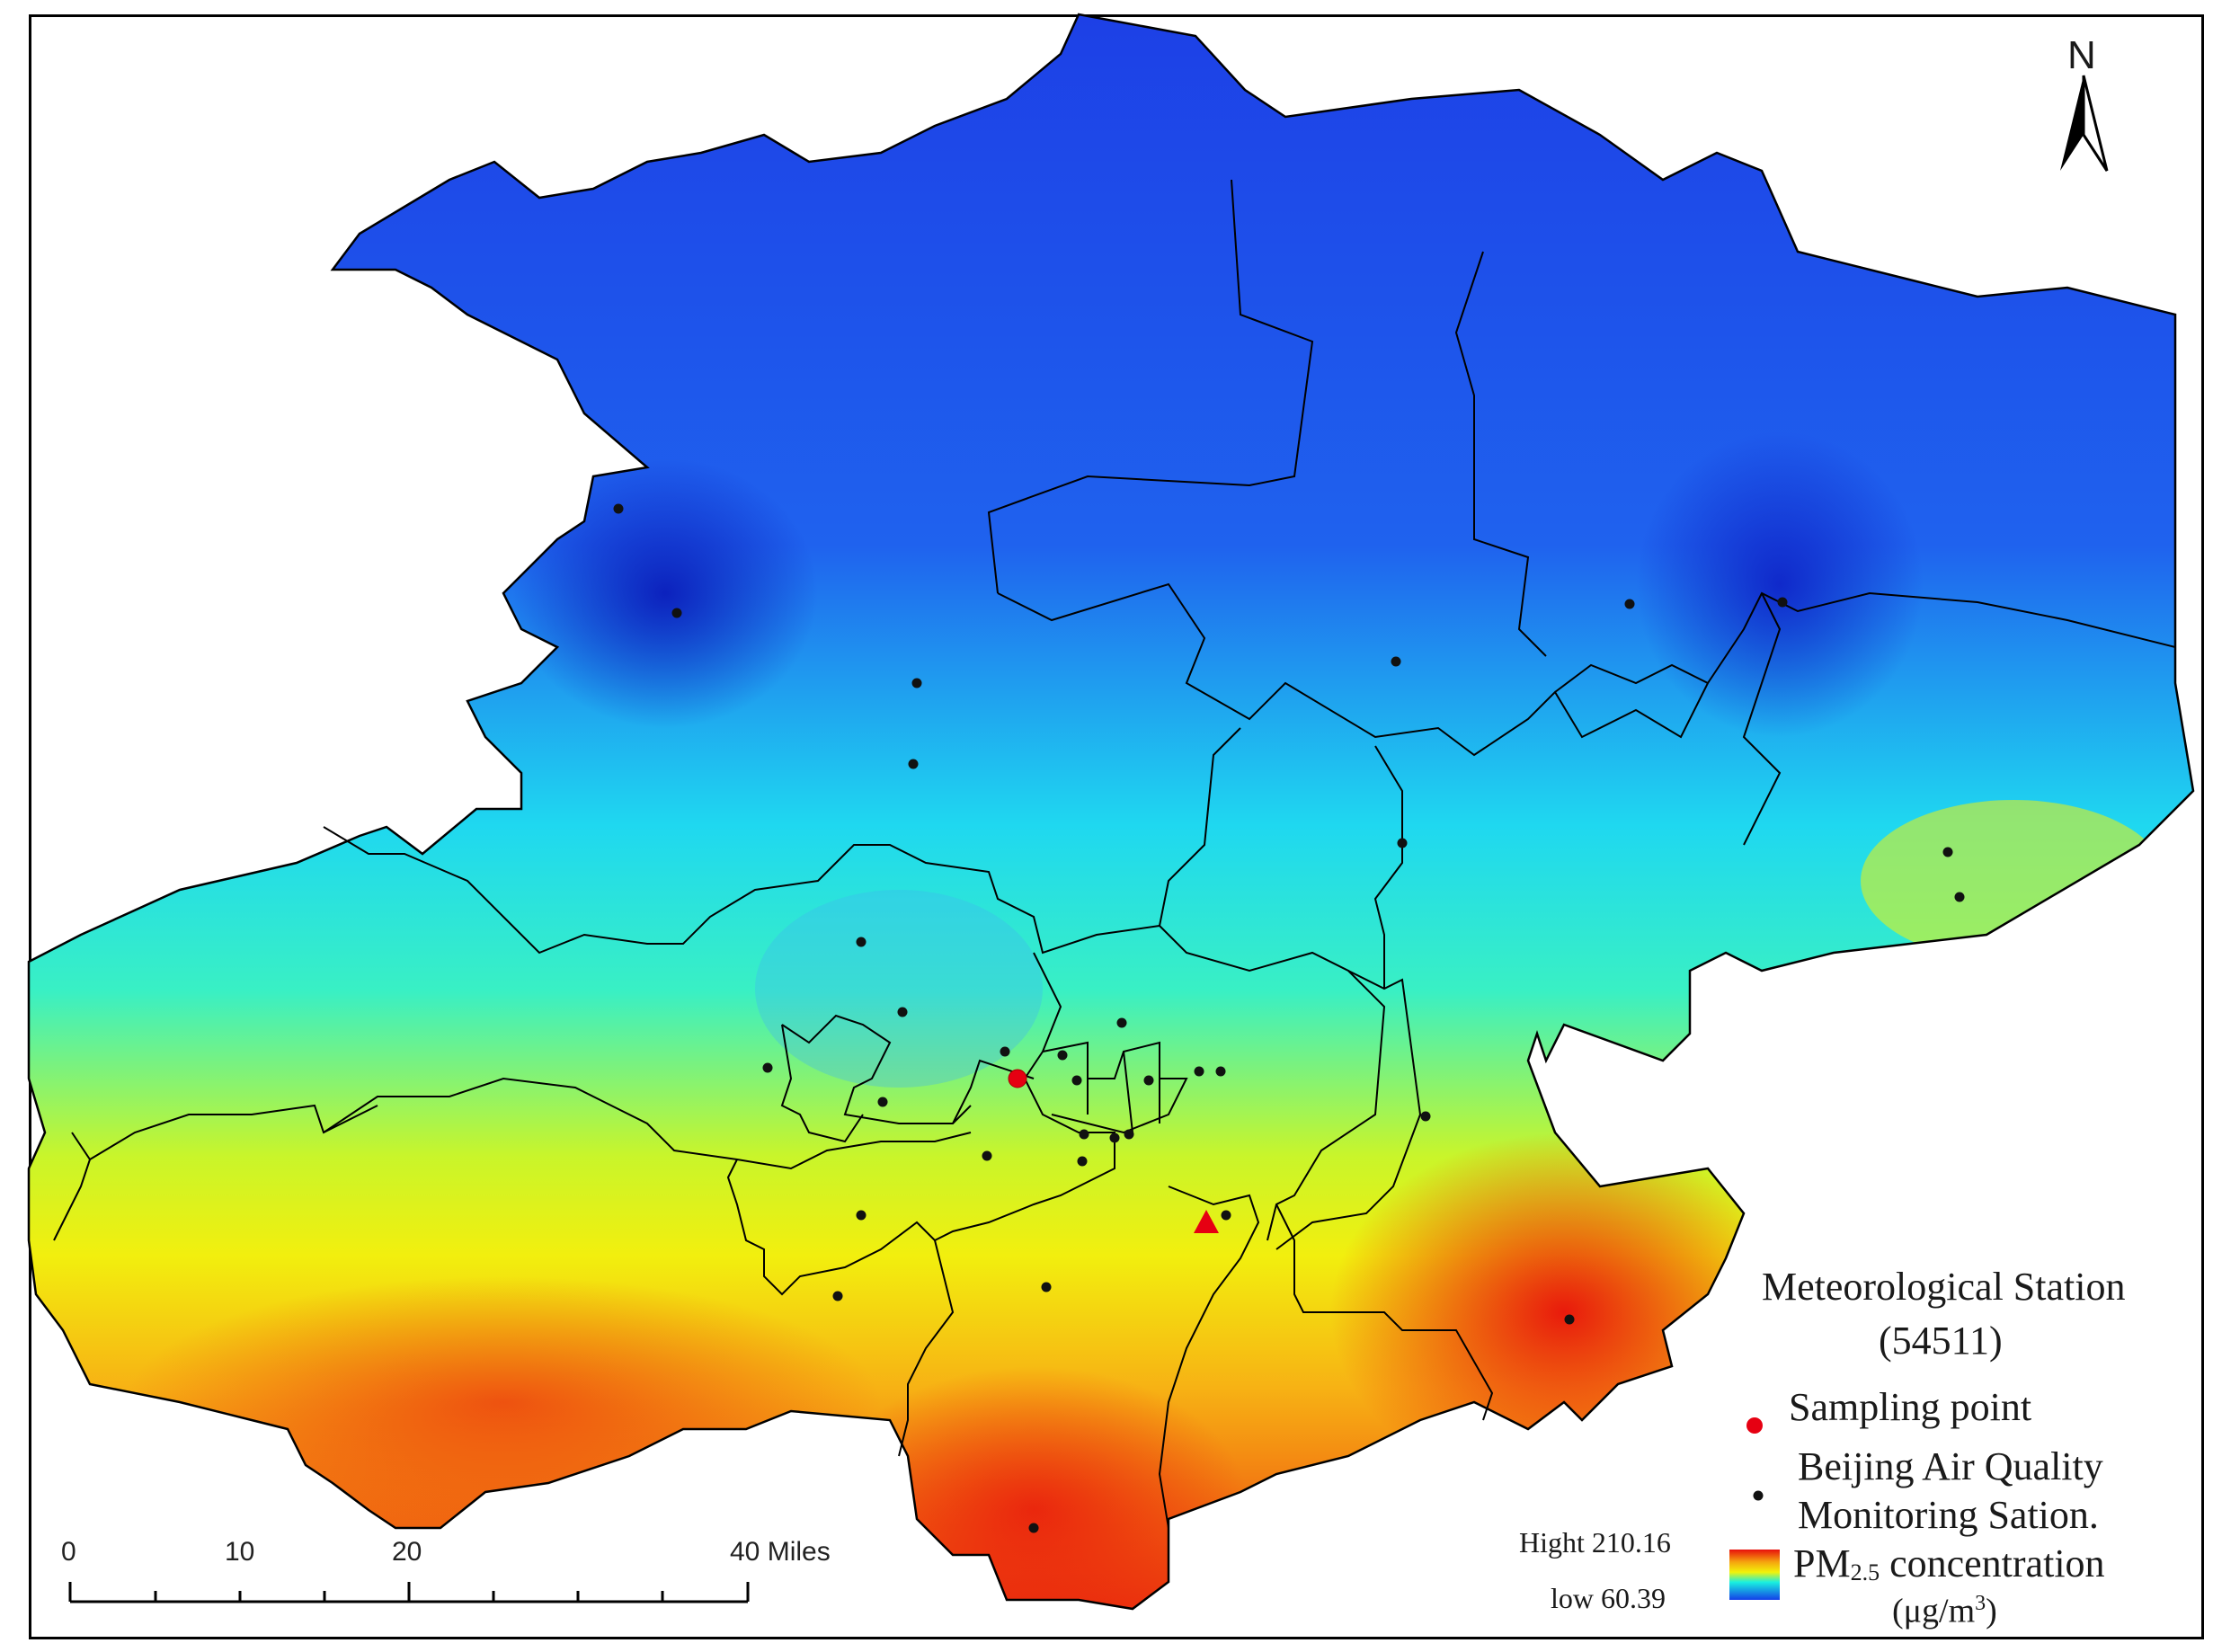 This screenshot has width=2213, height=1652. I want to click on legend-unit-superscript: 3, so click(1980, 1603).